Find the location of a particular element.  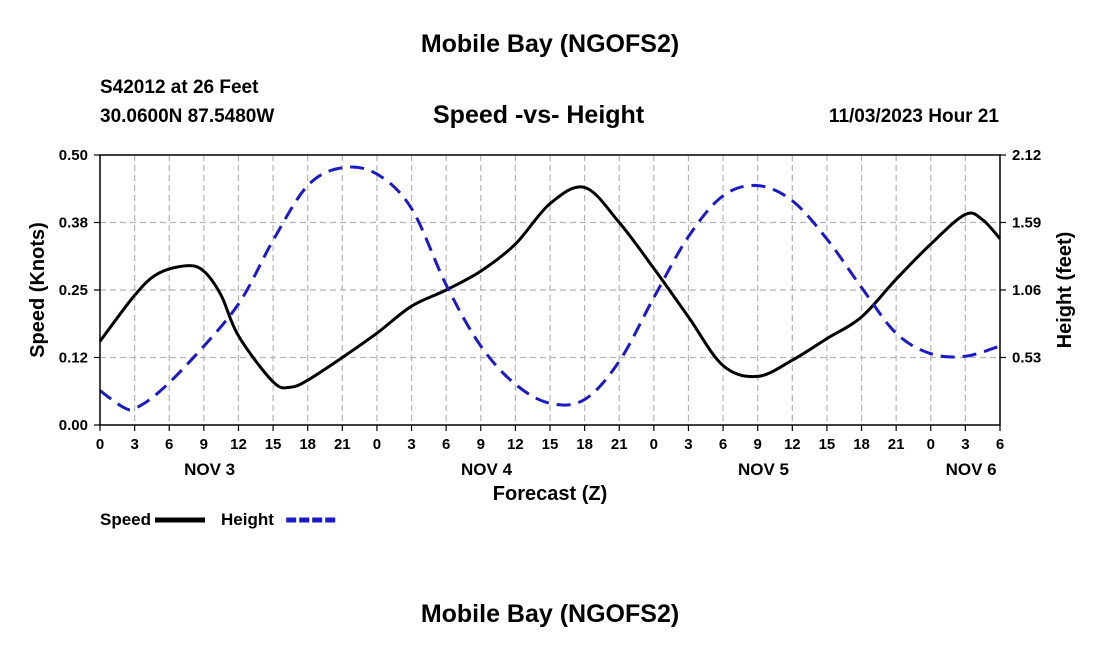

date-label: NOV 3 is located at coordinates (209, 469).